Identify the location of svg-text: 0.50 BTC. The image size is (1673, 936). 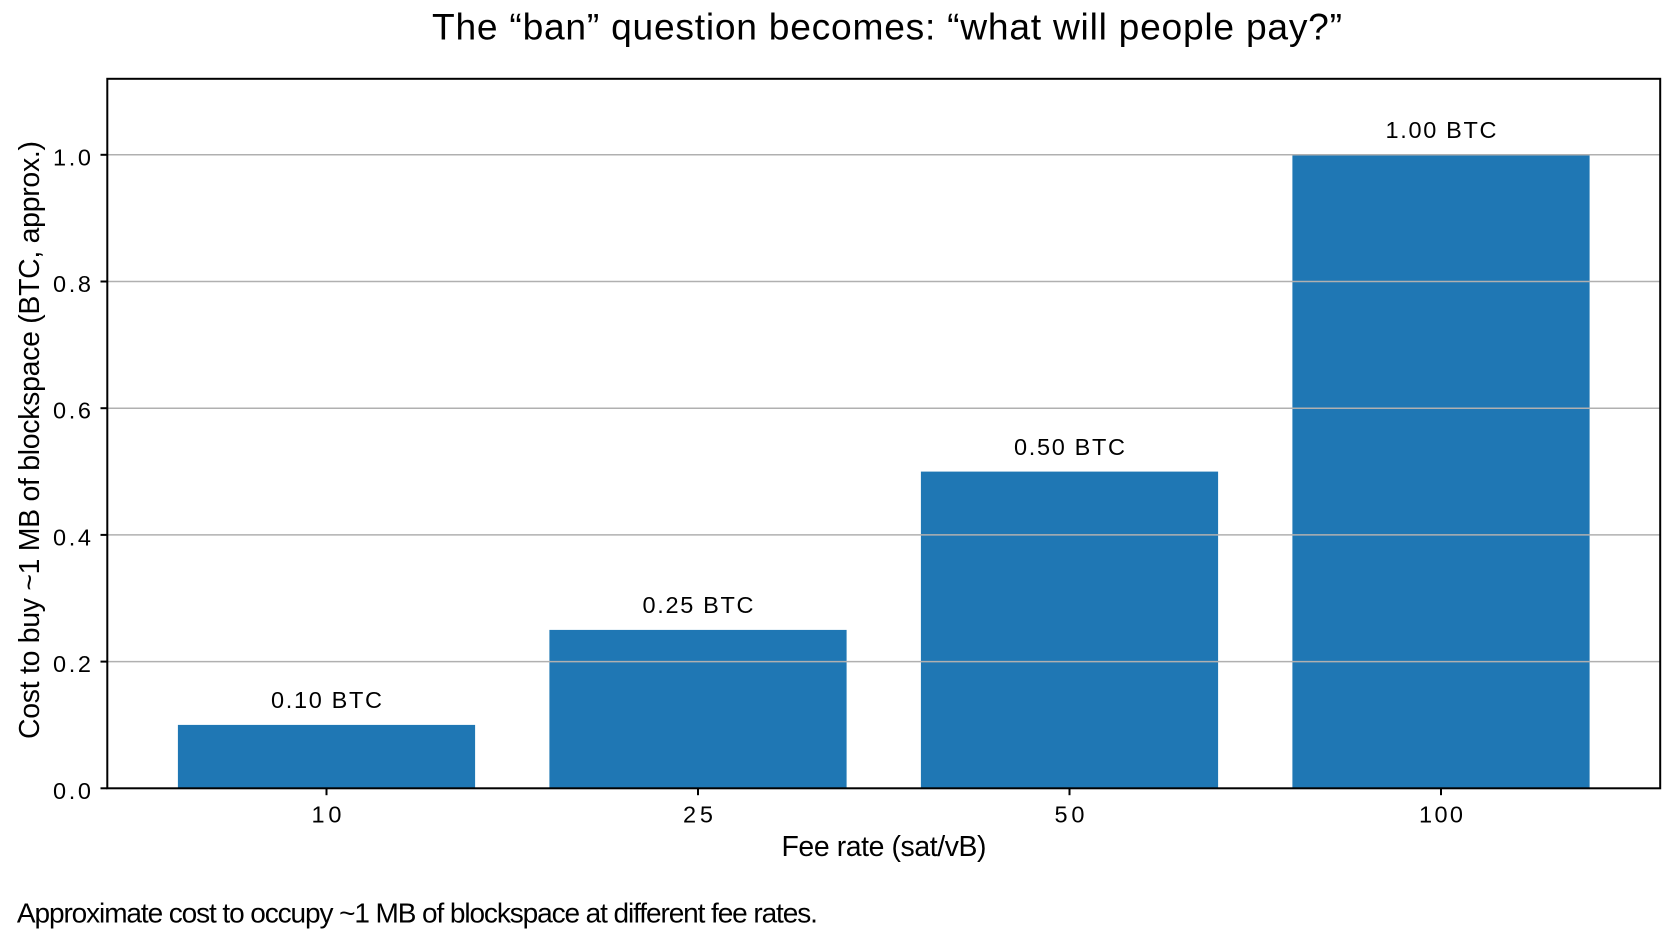
(1069, 447).